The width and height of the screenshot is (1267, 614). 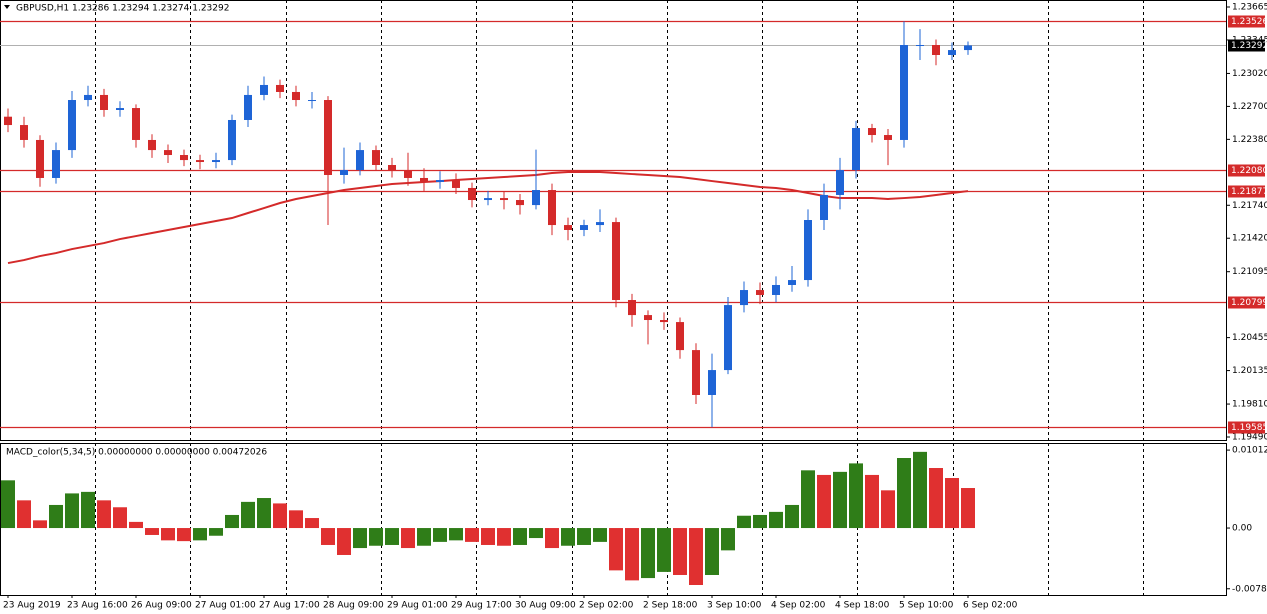 What do you see at coordinates (545, 606) in the screenshot?
I see `x-tick-label: 30 Aug 09:00` at bounding box center [545, 606].